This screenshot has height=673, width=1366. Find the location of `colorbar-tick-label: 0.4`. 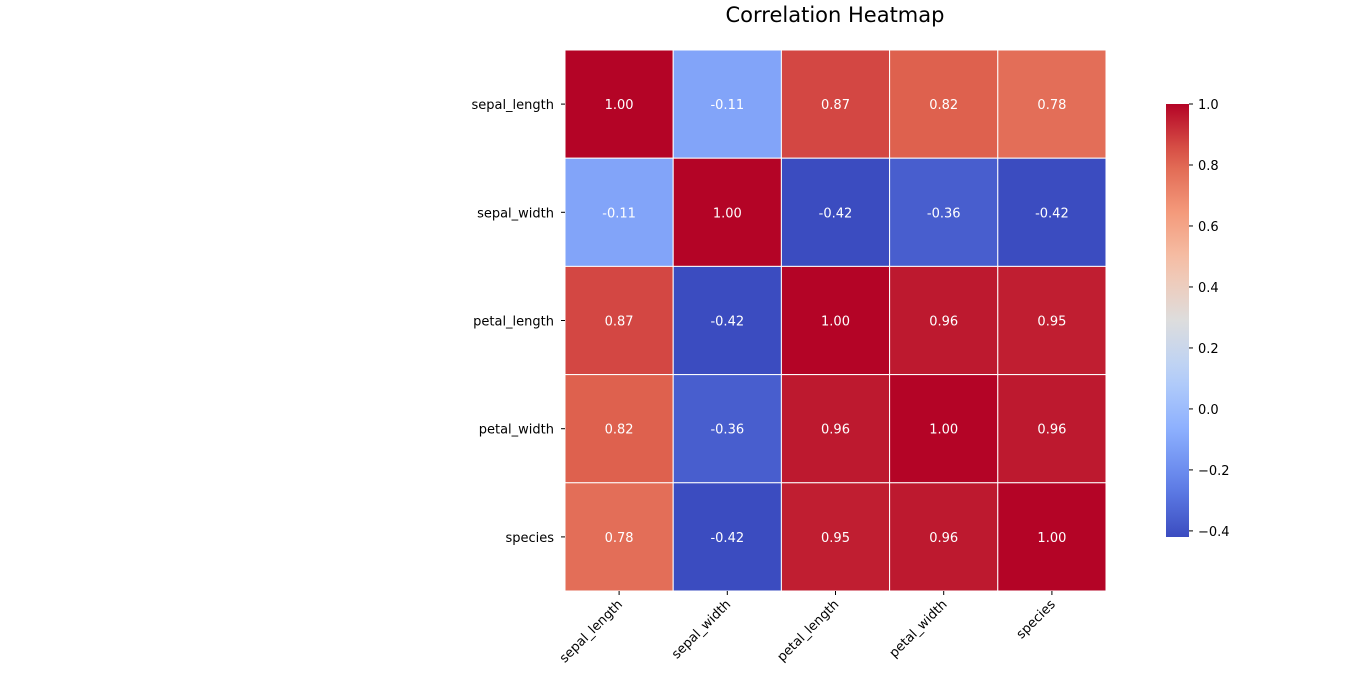

colorbar-tick-label: 0.4 is located at coordinates (1208, 288).